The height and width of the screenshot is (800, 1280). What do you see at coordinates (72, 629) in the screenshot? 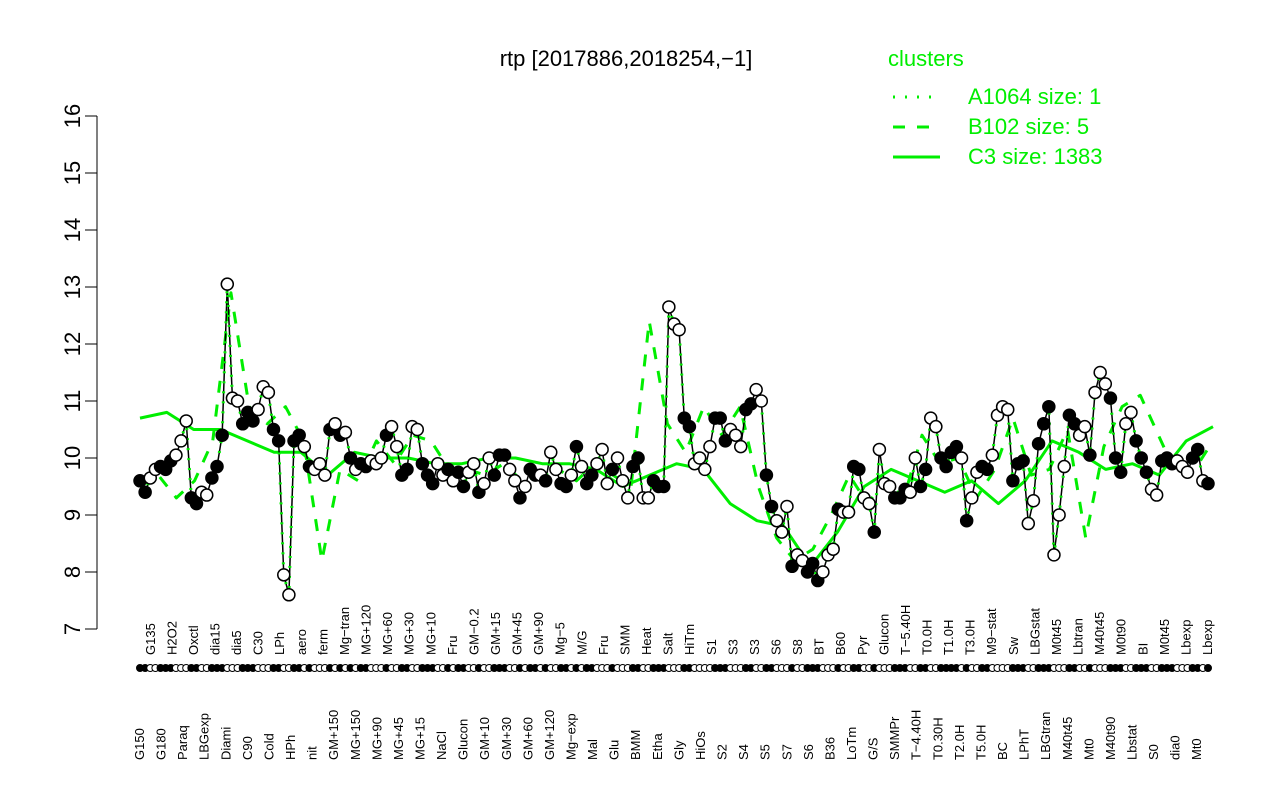
I see `y-tick-label: 7` at bounding box center [72, 629].